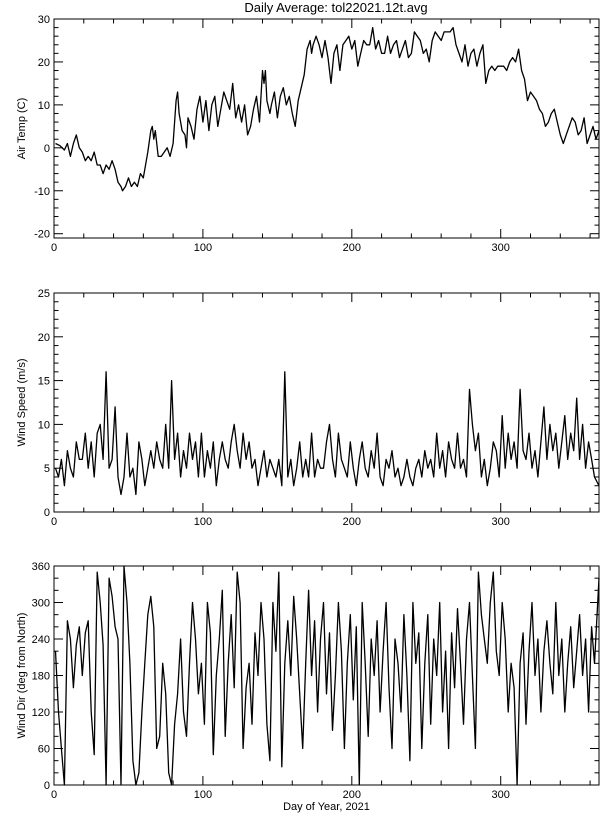 The width and height of the screenshot is (615, 820). Describe the element at coordinates (44, 294) in the screenshot. I see `y-tick-label: 25` at that location.